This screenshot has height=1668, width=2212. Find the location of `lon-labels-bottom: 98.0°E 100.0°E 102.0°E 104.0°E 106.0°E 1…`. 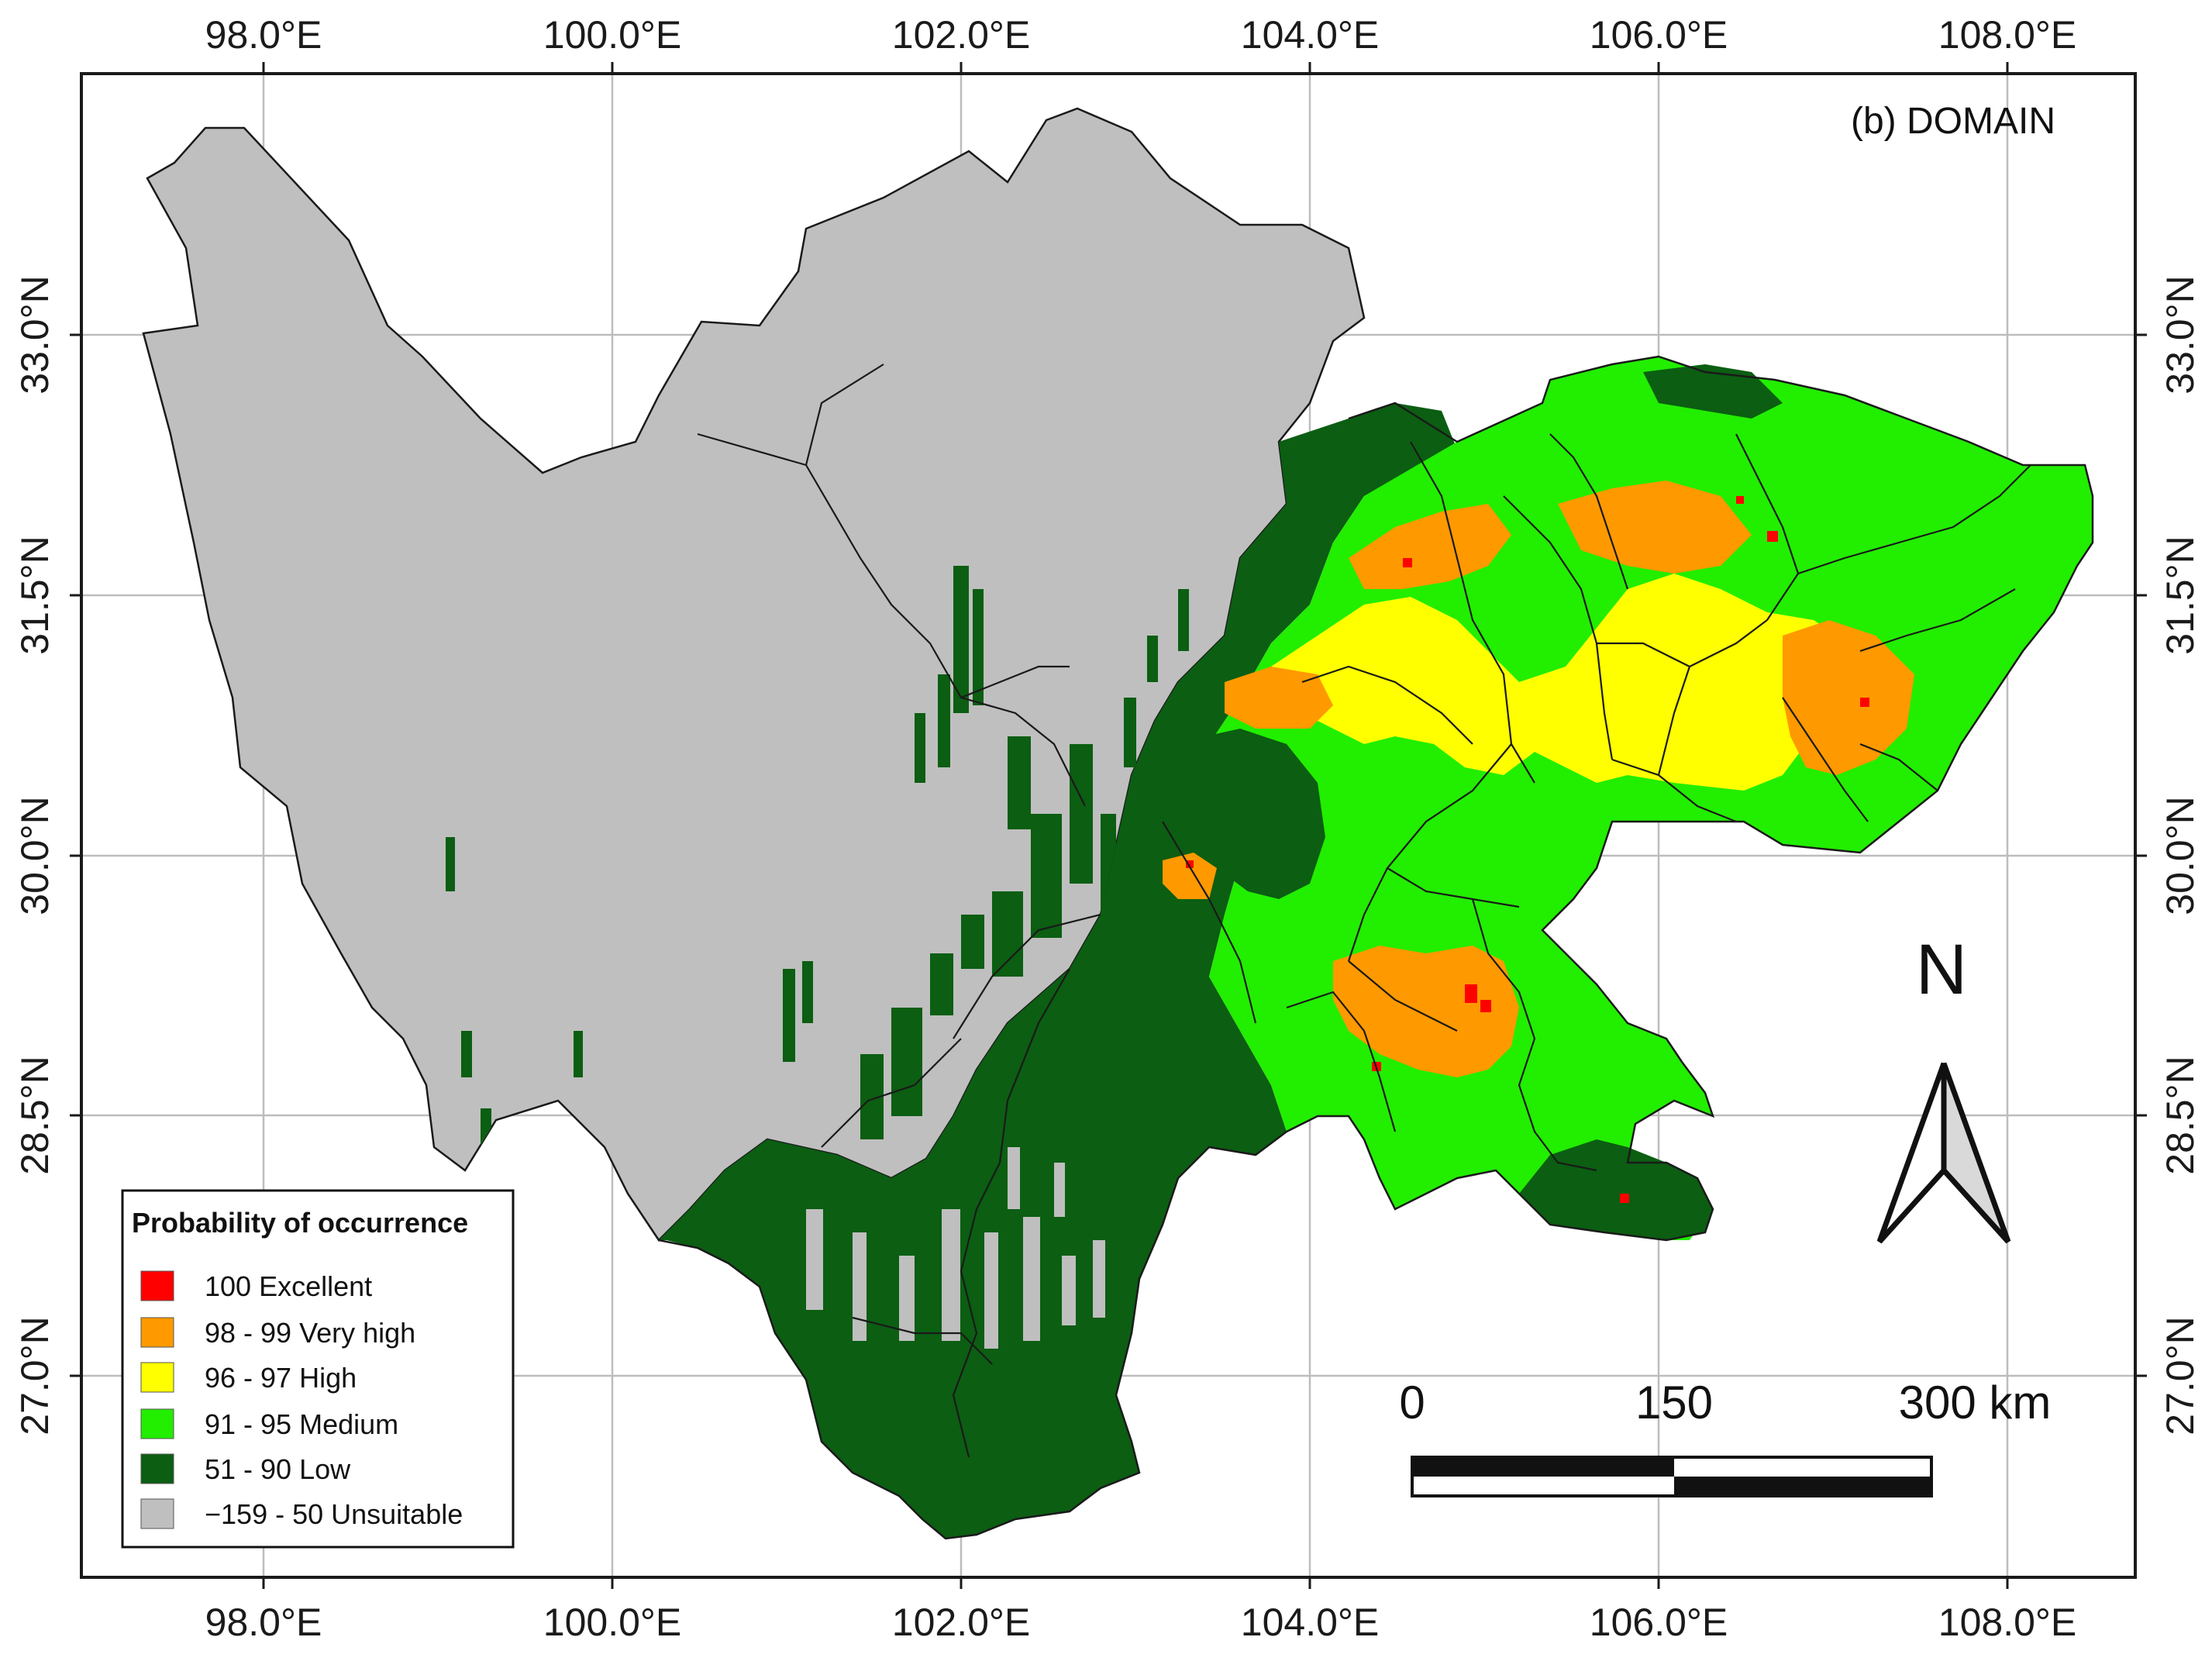

lon-labels-bottom: 98.0°E 100.0°E 102.0°E 104.0°E 106.0°E 1… is located at coordinates (1141, 1622).